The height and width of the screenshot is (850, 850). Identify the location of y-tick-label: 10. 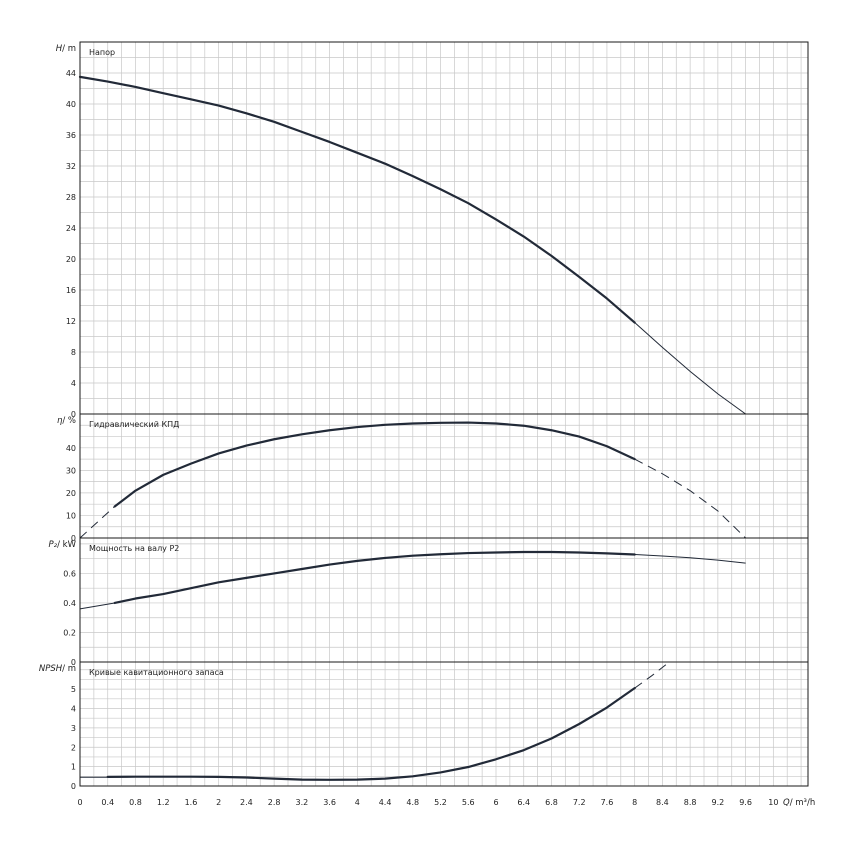
(71, 515).